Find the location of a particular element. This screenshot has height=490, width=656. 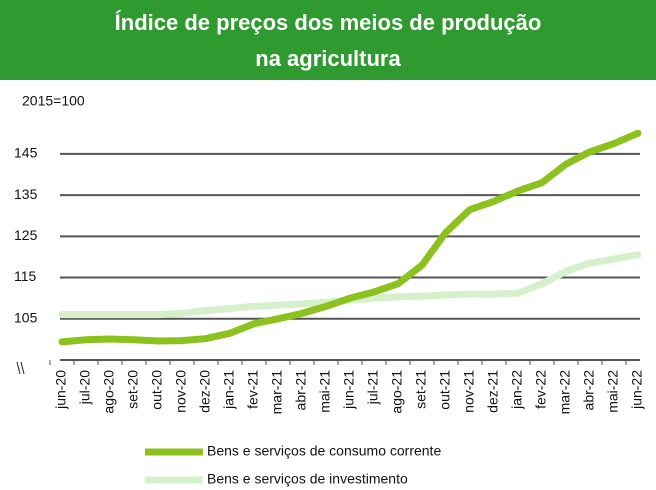

x-tick-label: nov-20 is located at coordinates (181, 391).